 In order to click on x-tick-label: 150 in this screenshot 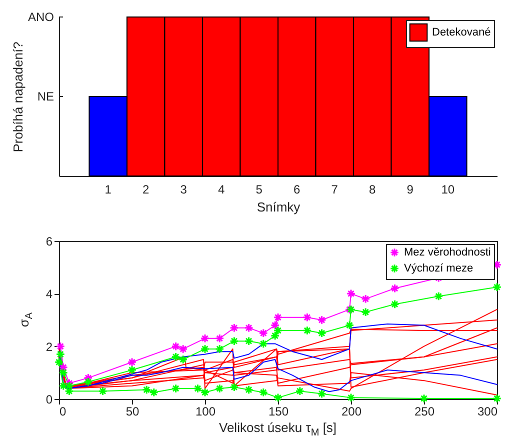, I will do `click(278, 411)`.